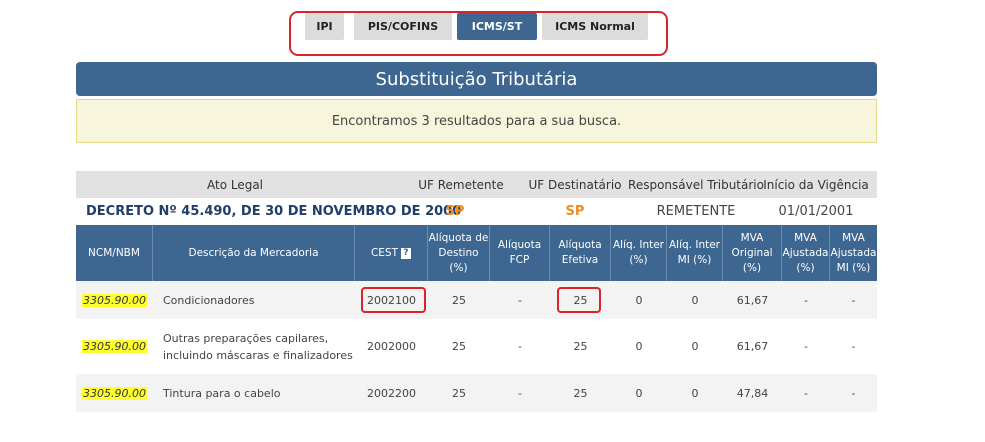 The height and width of the screenshot is (442, 985). What do you see at coordinates (575, 211) in the screenshot?
I see `uf-destinatario-value: SP` at bounding box center [575, 211].